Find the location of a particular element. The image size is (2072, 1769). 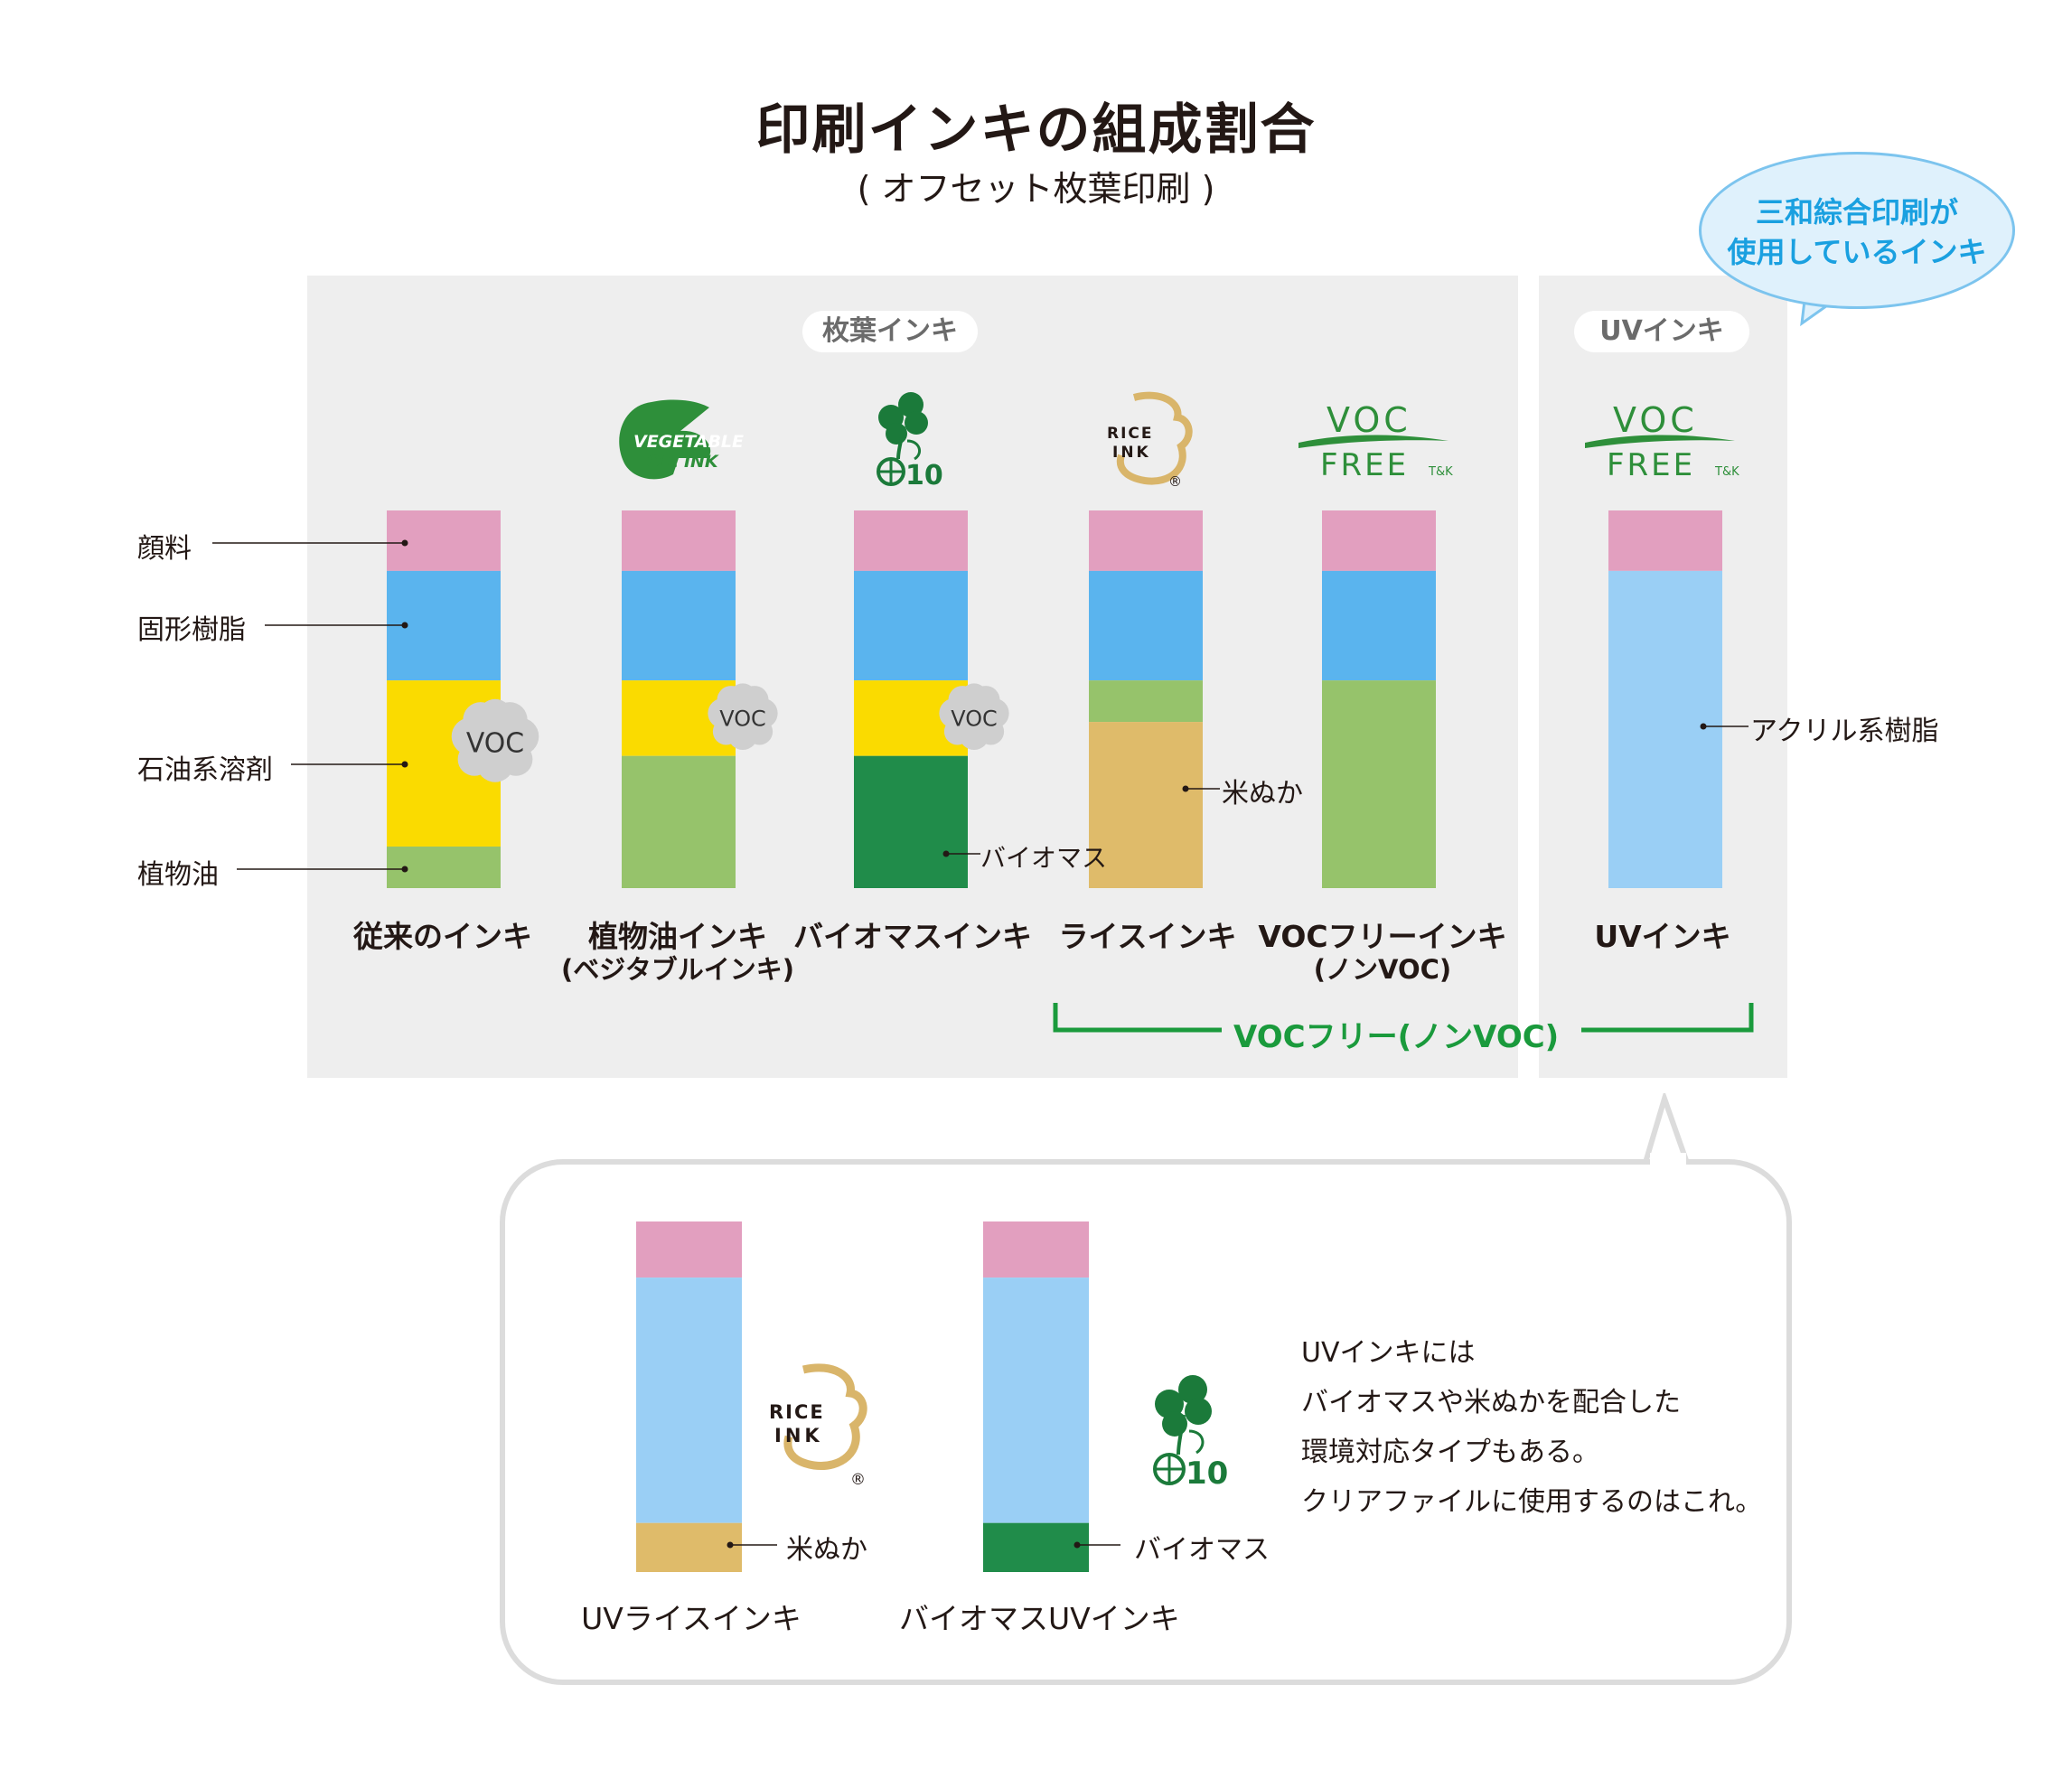

category-label-uv: UVインキ is located at coordinates (1662, 936).